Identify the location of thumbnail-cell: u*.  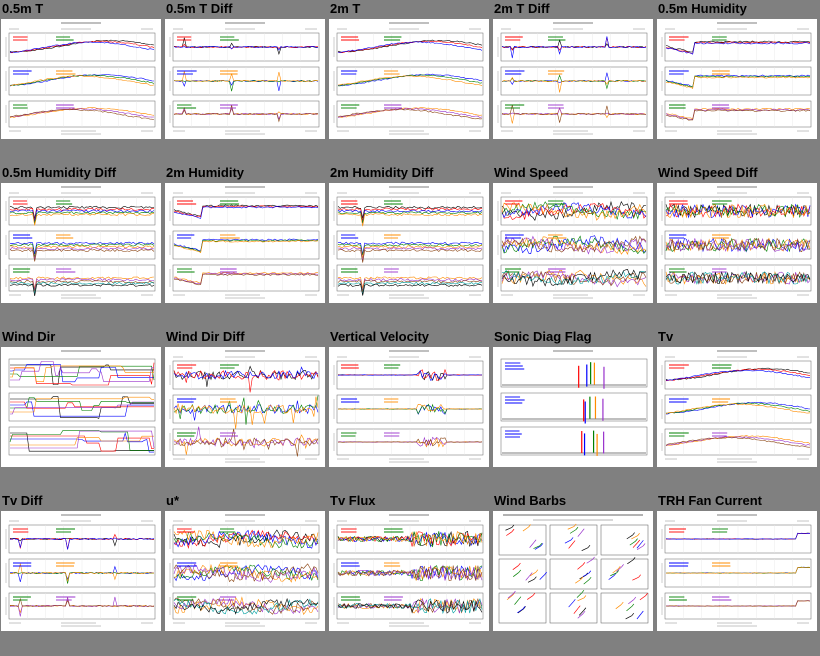
(246, 574).